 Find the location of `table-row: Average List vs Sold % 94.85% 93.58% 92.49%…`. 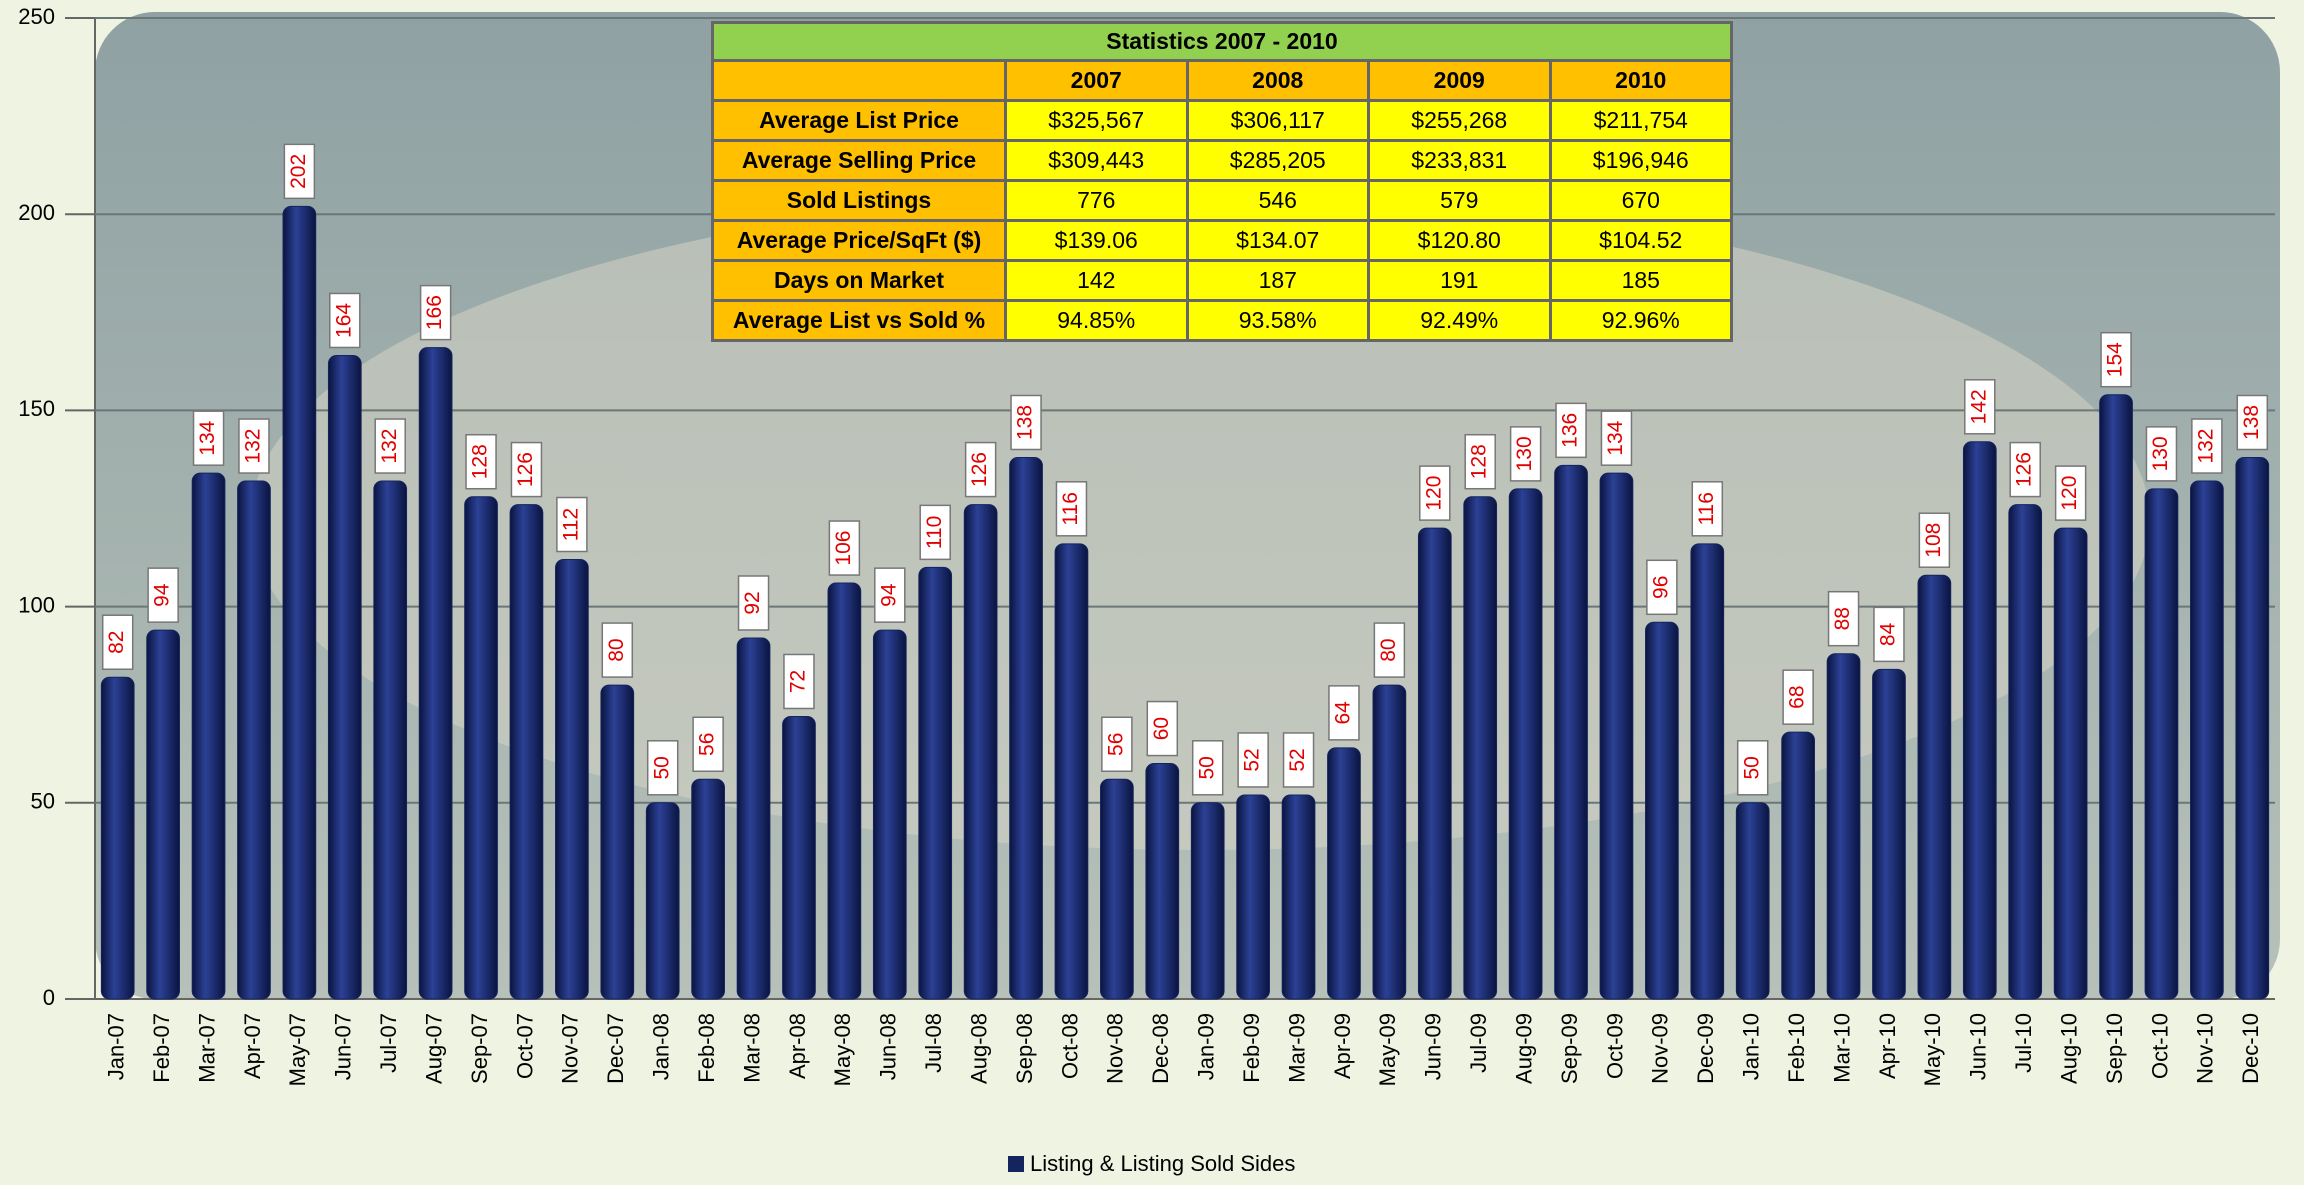

table-row: Average List vs Sold % 94.85% 93.58% 92.49%… is located at coordinates (1222, 320).